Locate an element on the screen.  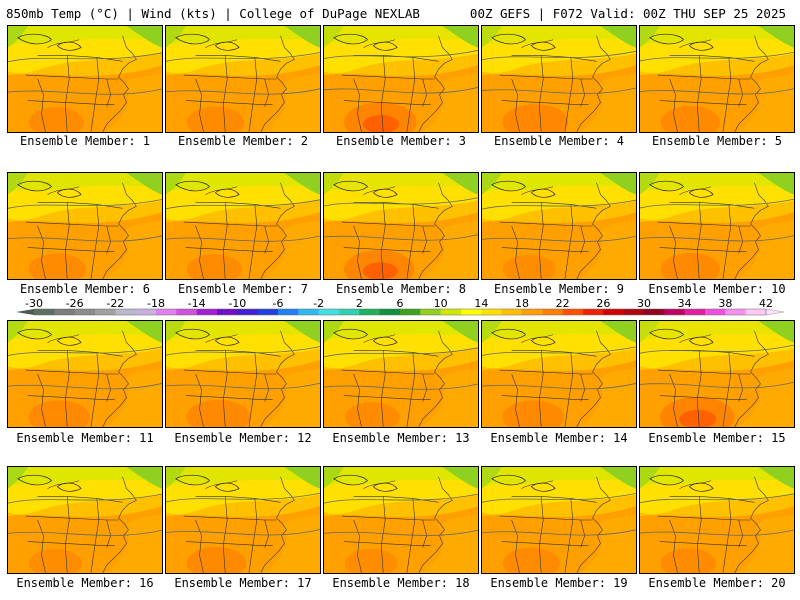
ensemble-member-label: Ensemble Member: 20 is located at coordinates (717, 583).